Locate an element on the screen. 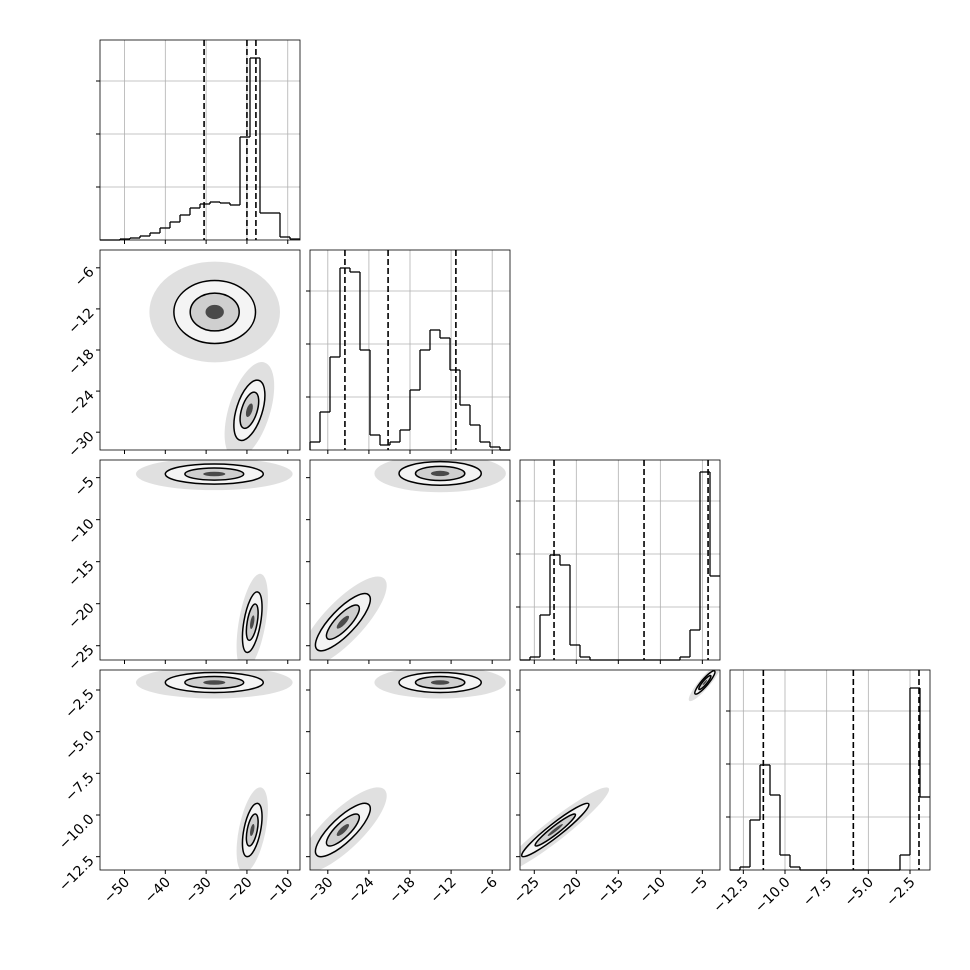  y-tick-label: −12.5 is located at coordinates (77, 874).